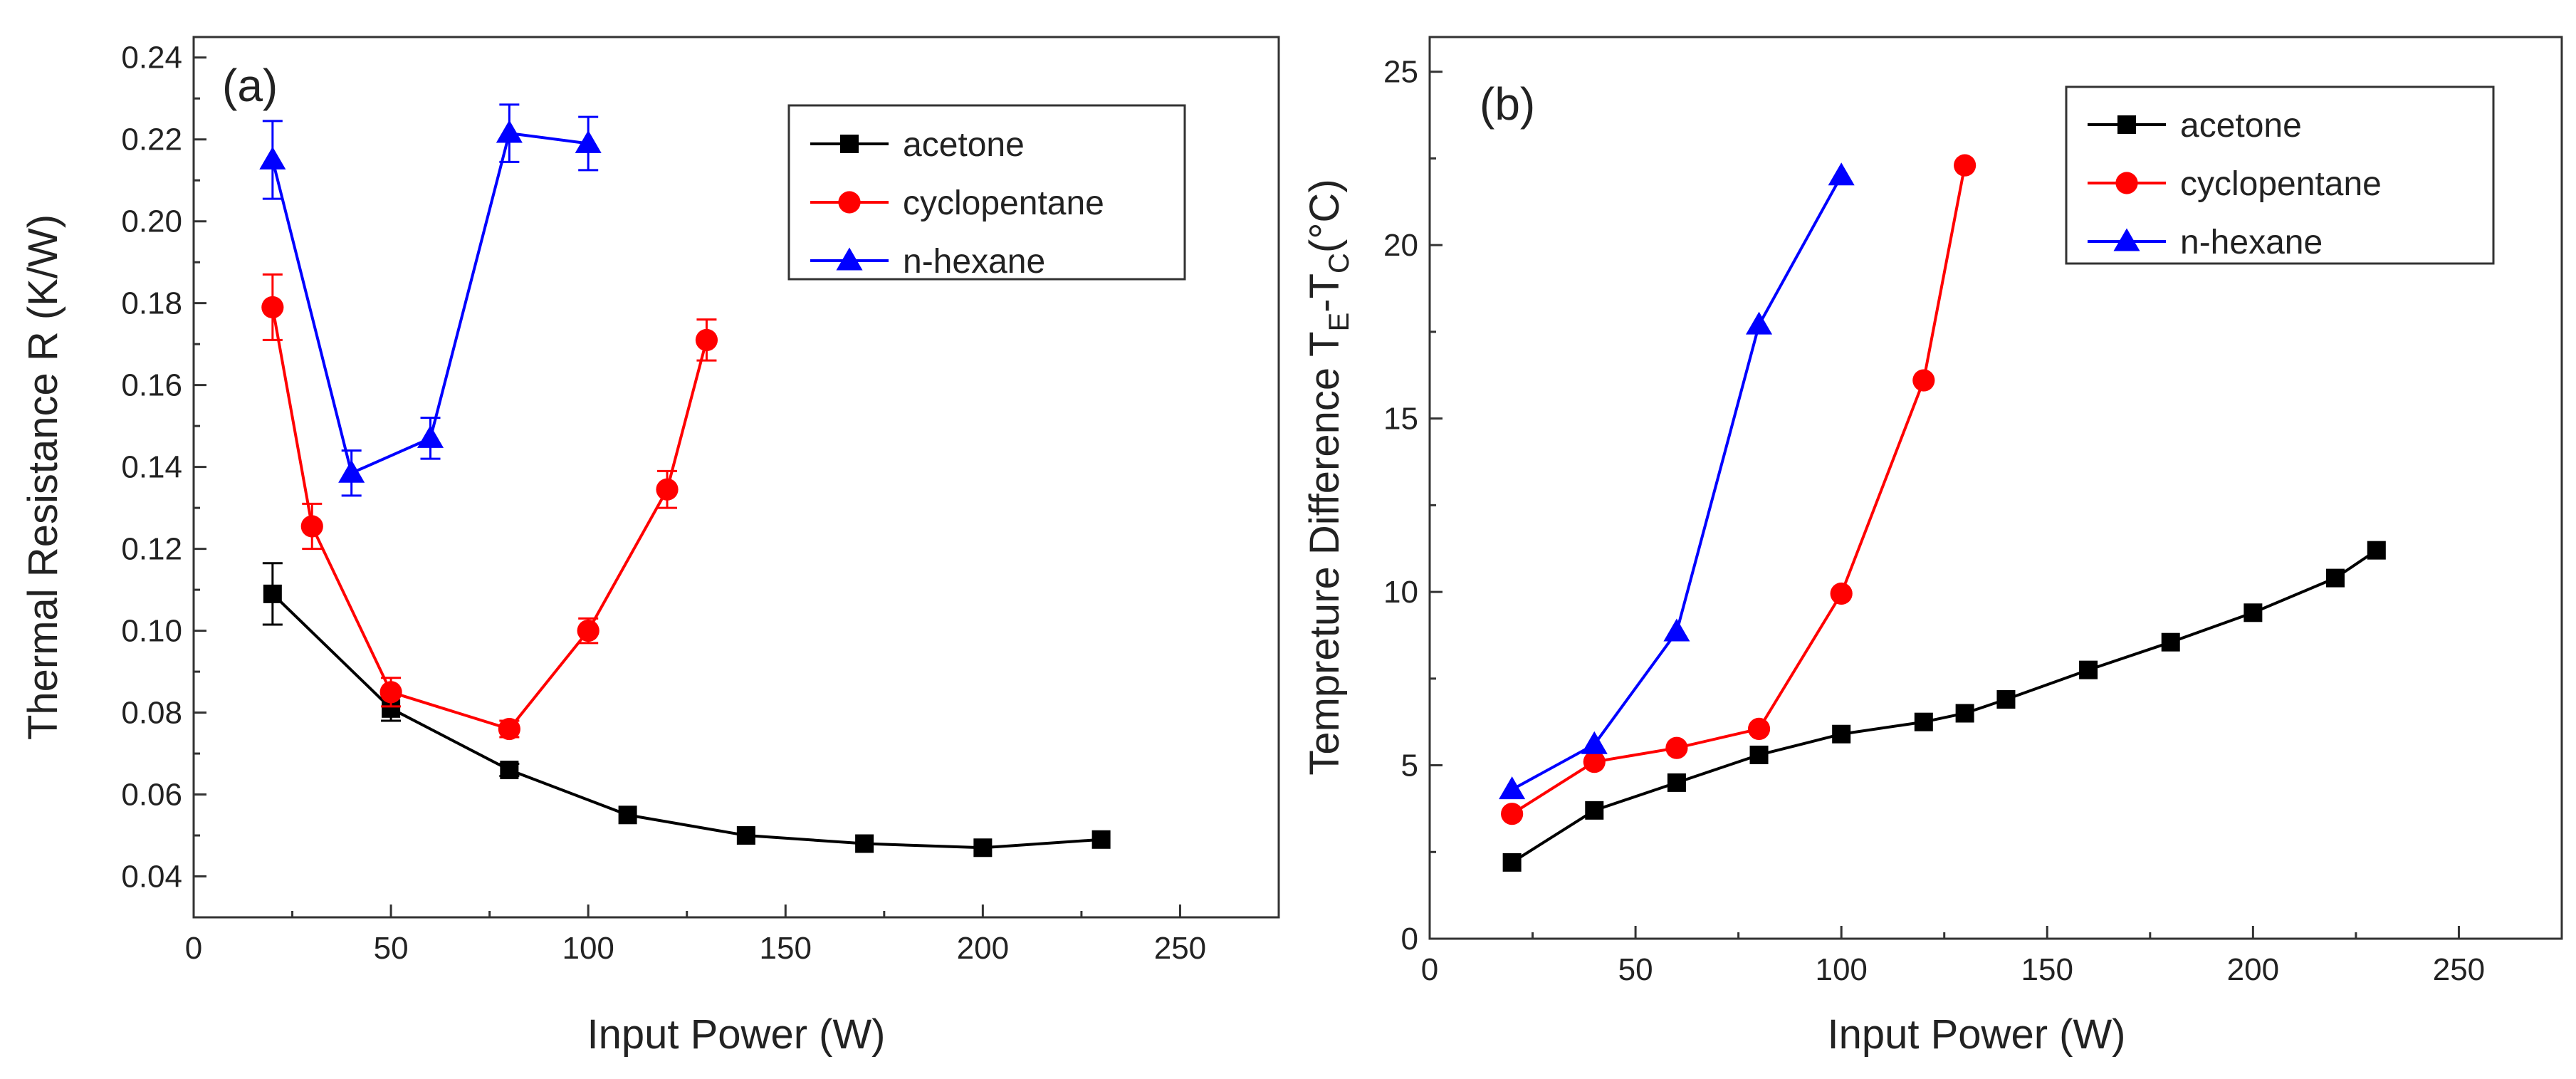  I want to click on panel-a-legend-marker-n-hexane, so click(849, 259).